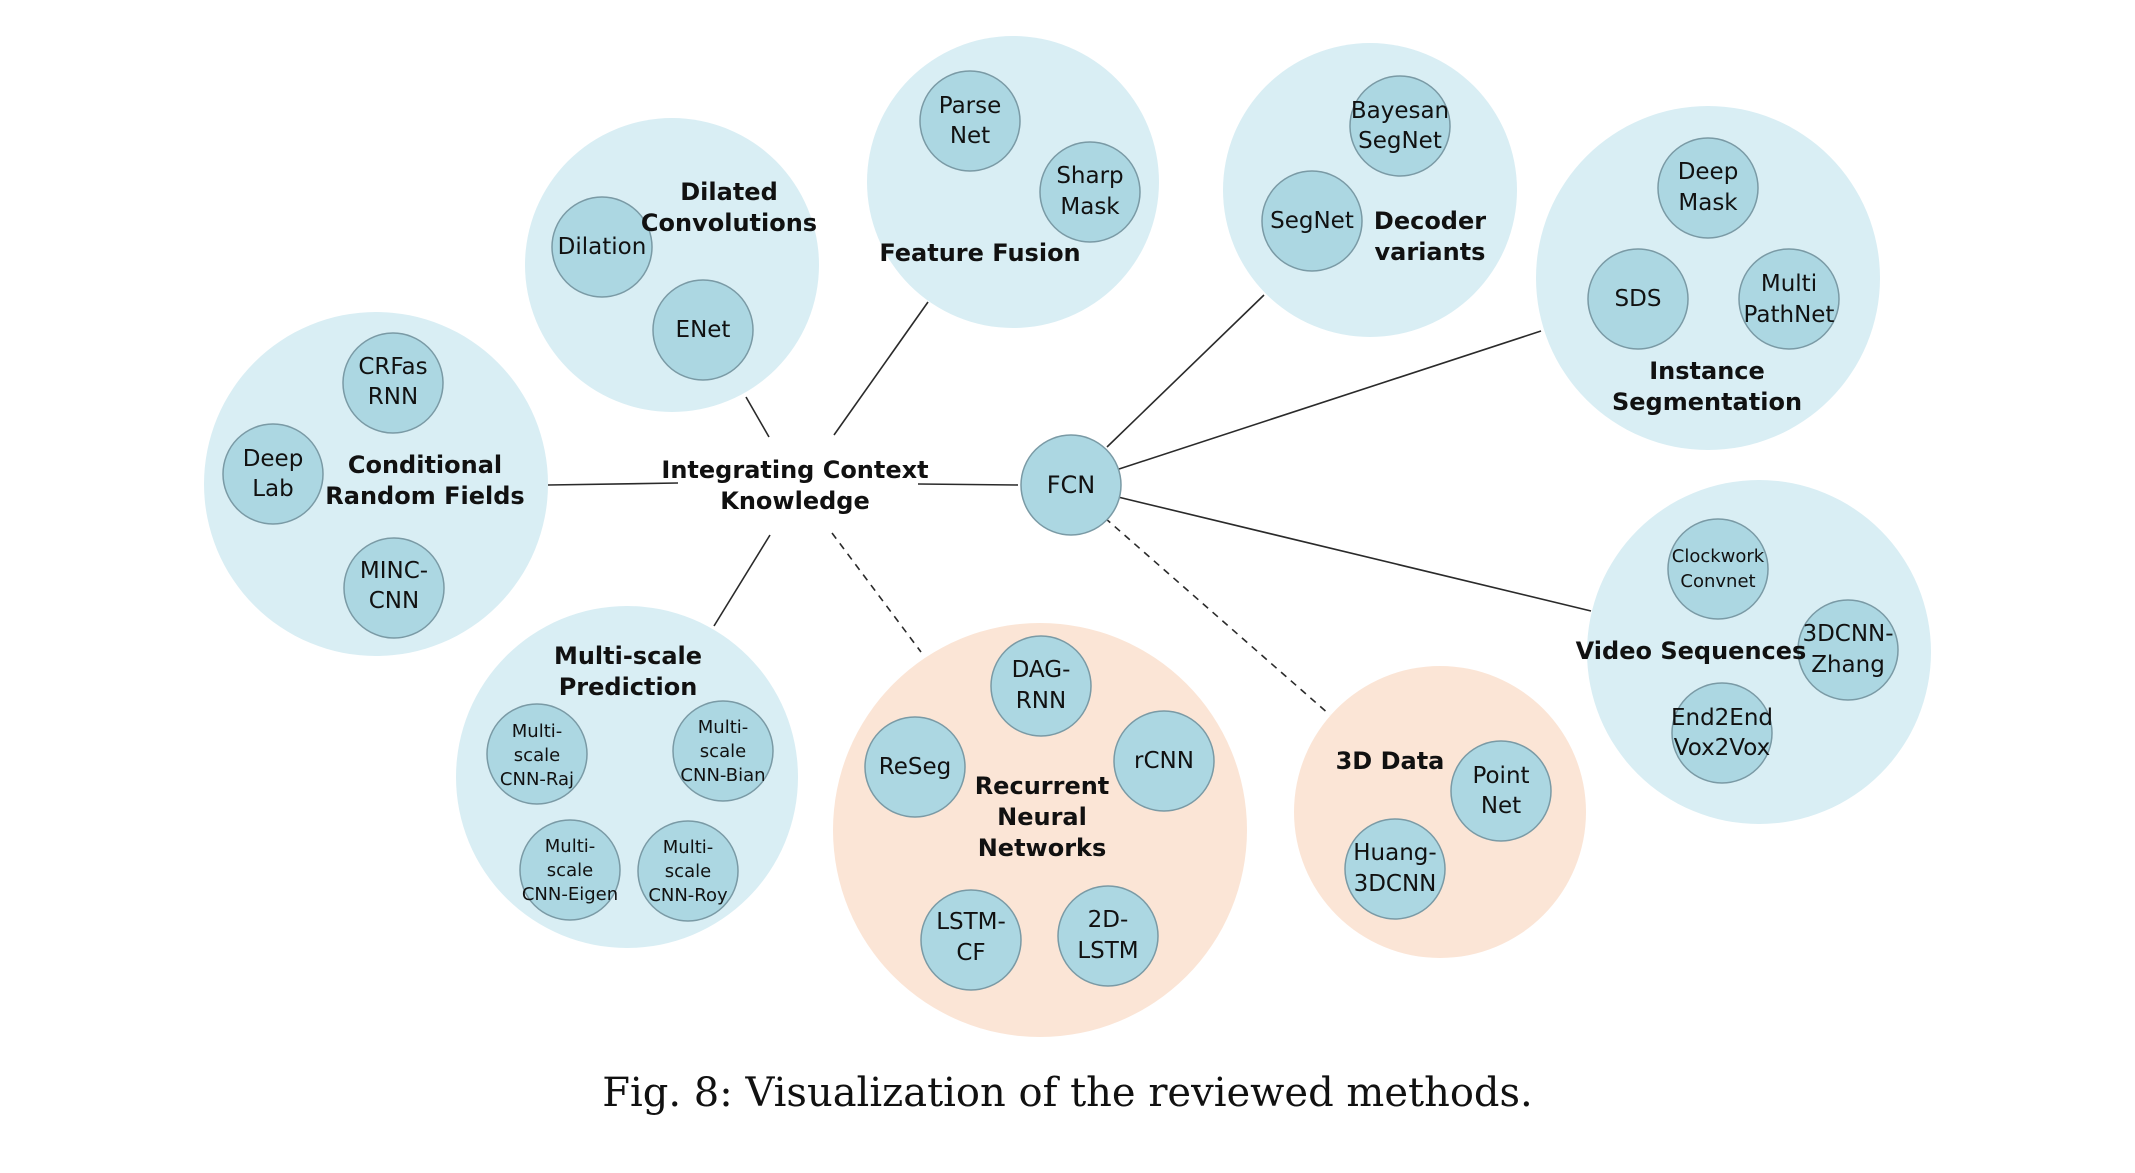 This screenshot has height=1173, width=2135. What do you see at coordinates (1430, 236) in the screenshot?
I see `group-decoder-label: Decoder variants` at bounding box center [1430, 236].